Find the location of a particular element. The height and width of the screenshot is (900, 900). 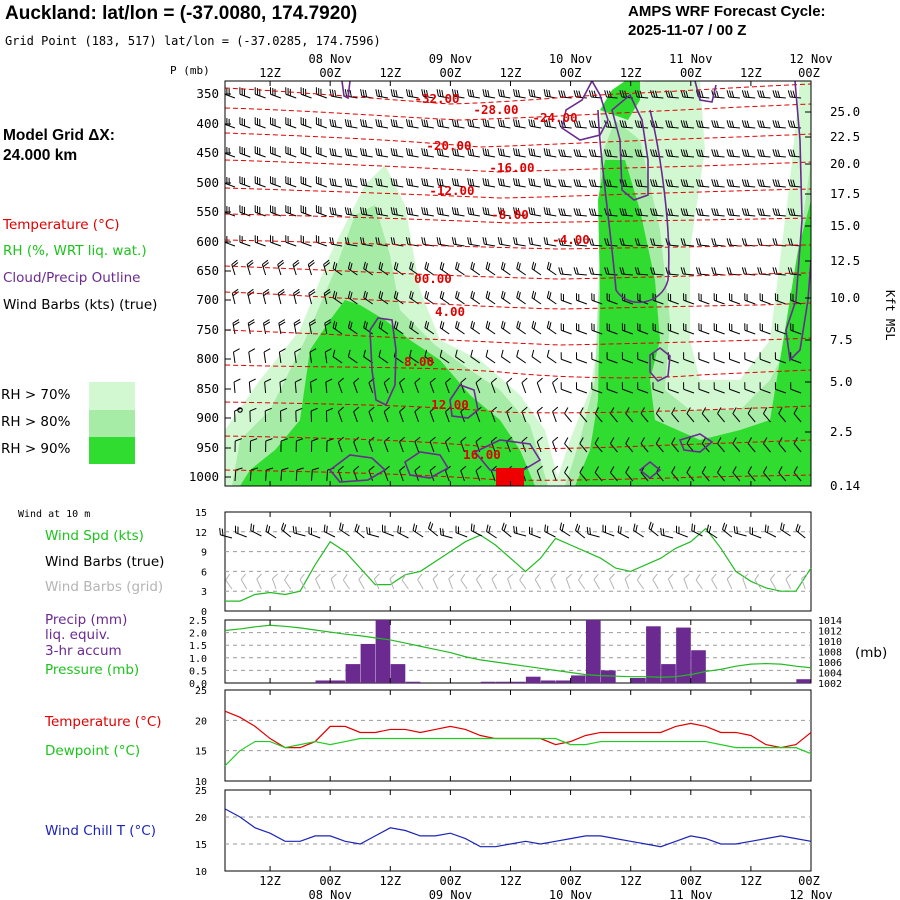

pressure-tick-label: 1010 is located at coordinates (830, 642).